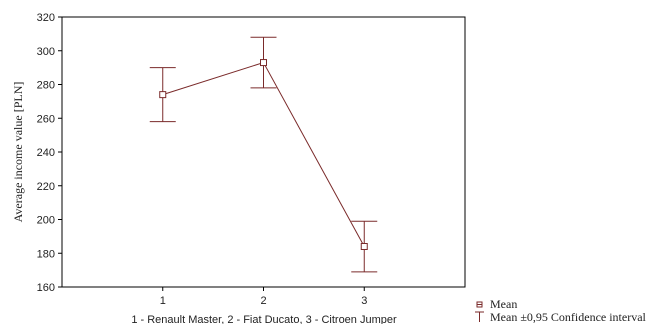 This screenshot has height=324, width=662. Describe the element at coordinates (46, 86) in the screenshot. I see `y-tick-label: 280` at that location.